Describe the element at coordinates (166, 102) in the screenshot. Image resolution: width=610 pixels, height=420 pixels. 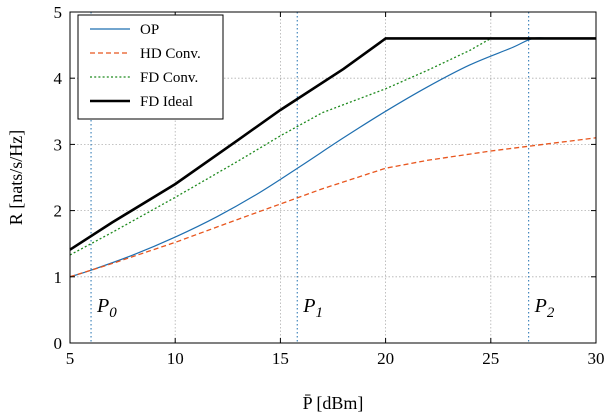
I see `legend-label-fd-ideal: FD Ideal` at that location.